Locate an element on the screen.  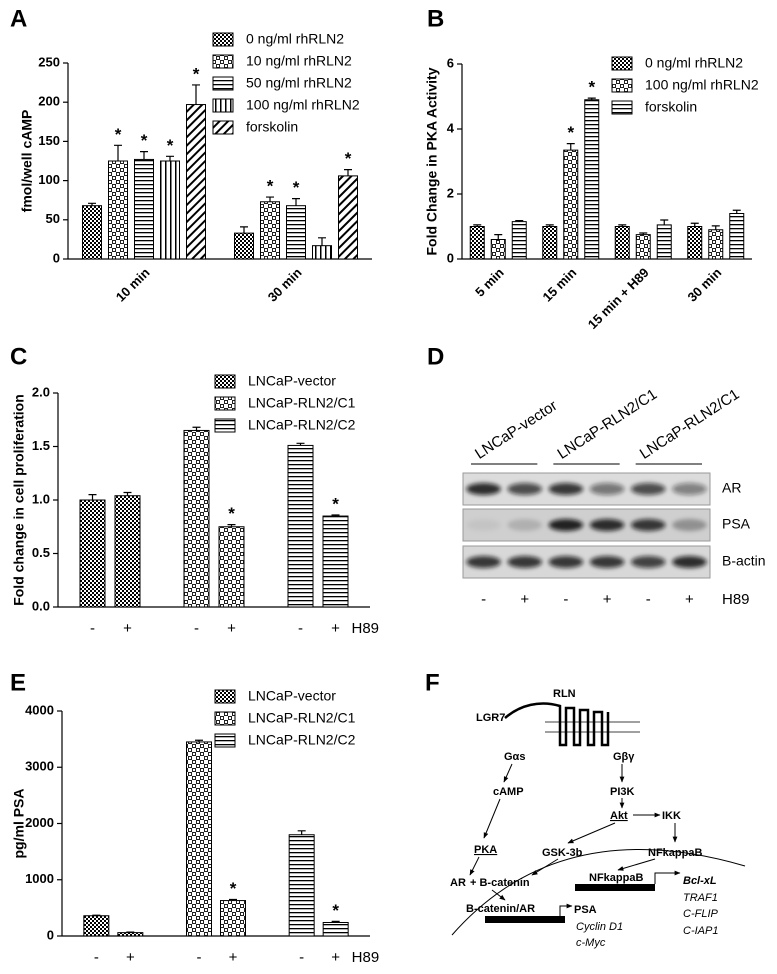
diagram-node: IKK is located at coordinates (671, 816).